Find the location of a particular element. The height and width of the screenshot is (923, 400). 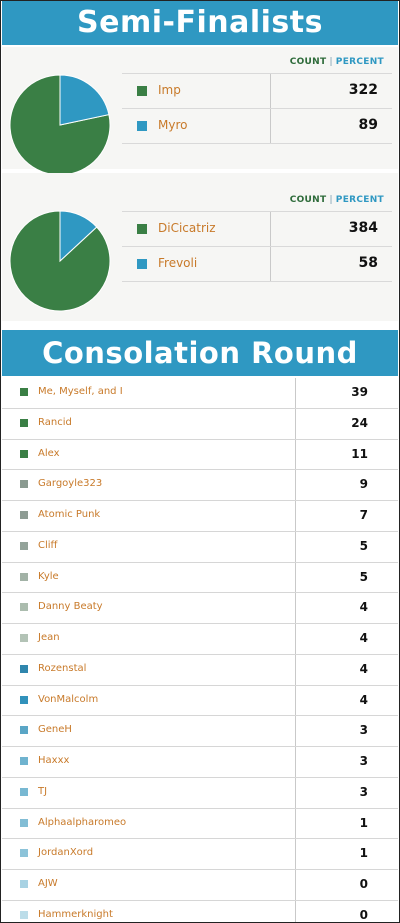

poll-row: Frevoli 58 is located at coordinates (257, 264).